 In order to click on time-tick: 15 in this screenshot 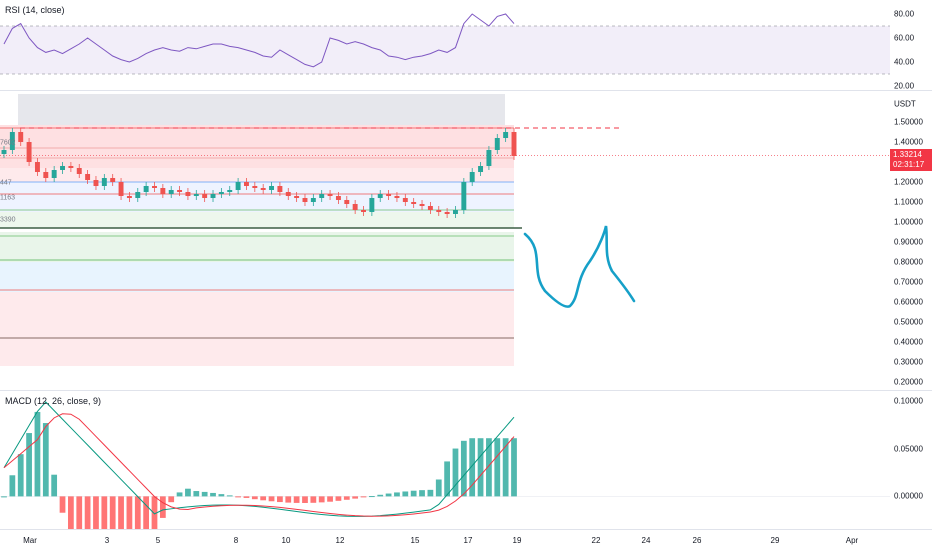, I will do `click(415, 540)`.